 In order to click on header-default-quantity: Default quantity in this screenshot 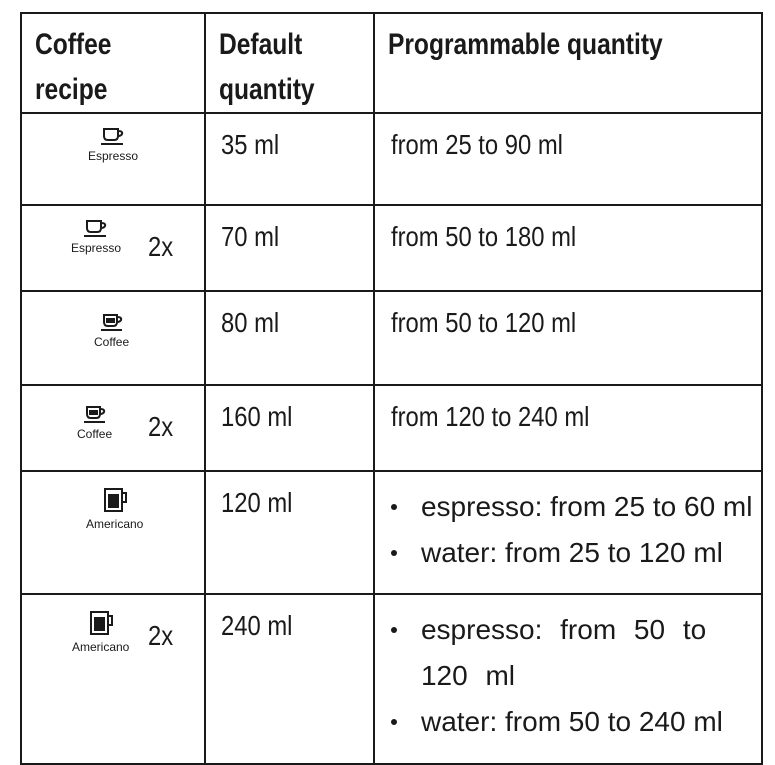, I will do `click(274, 63)`.